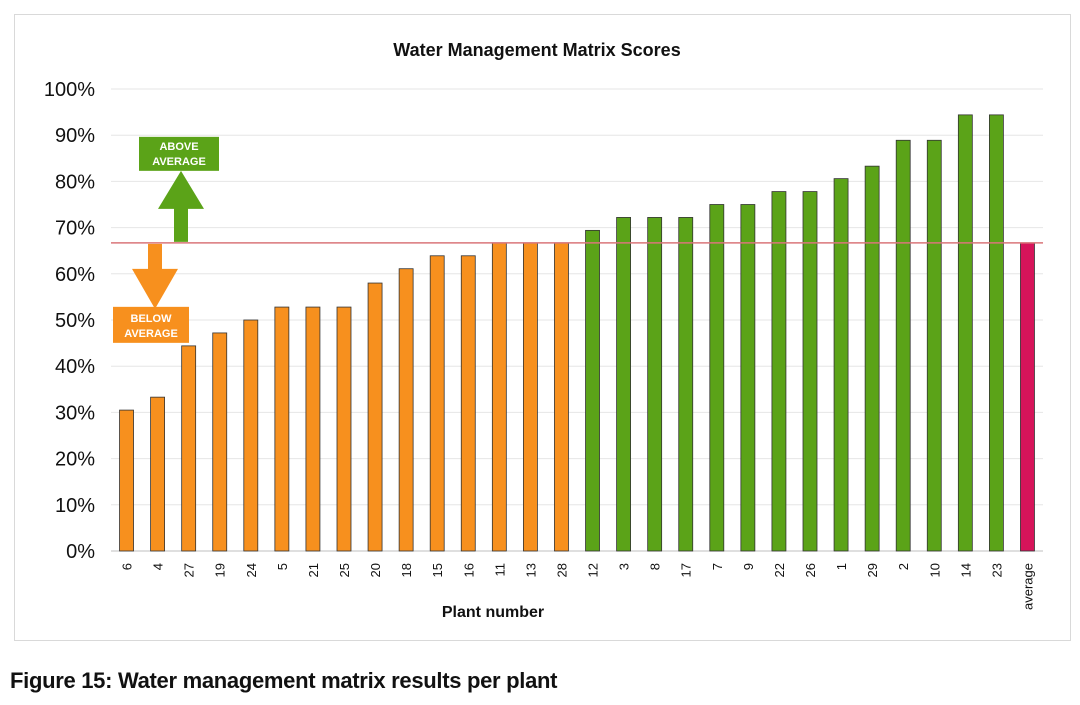 This screenshot has width=1080, height=705. Describe the element at coordinates (151, 334) in the screenshot. I see `below-average-label: AVERAGE` at that location.